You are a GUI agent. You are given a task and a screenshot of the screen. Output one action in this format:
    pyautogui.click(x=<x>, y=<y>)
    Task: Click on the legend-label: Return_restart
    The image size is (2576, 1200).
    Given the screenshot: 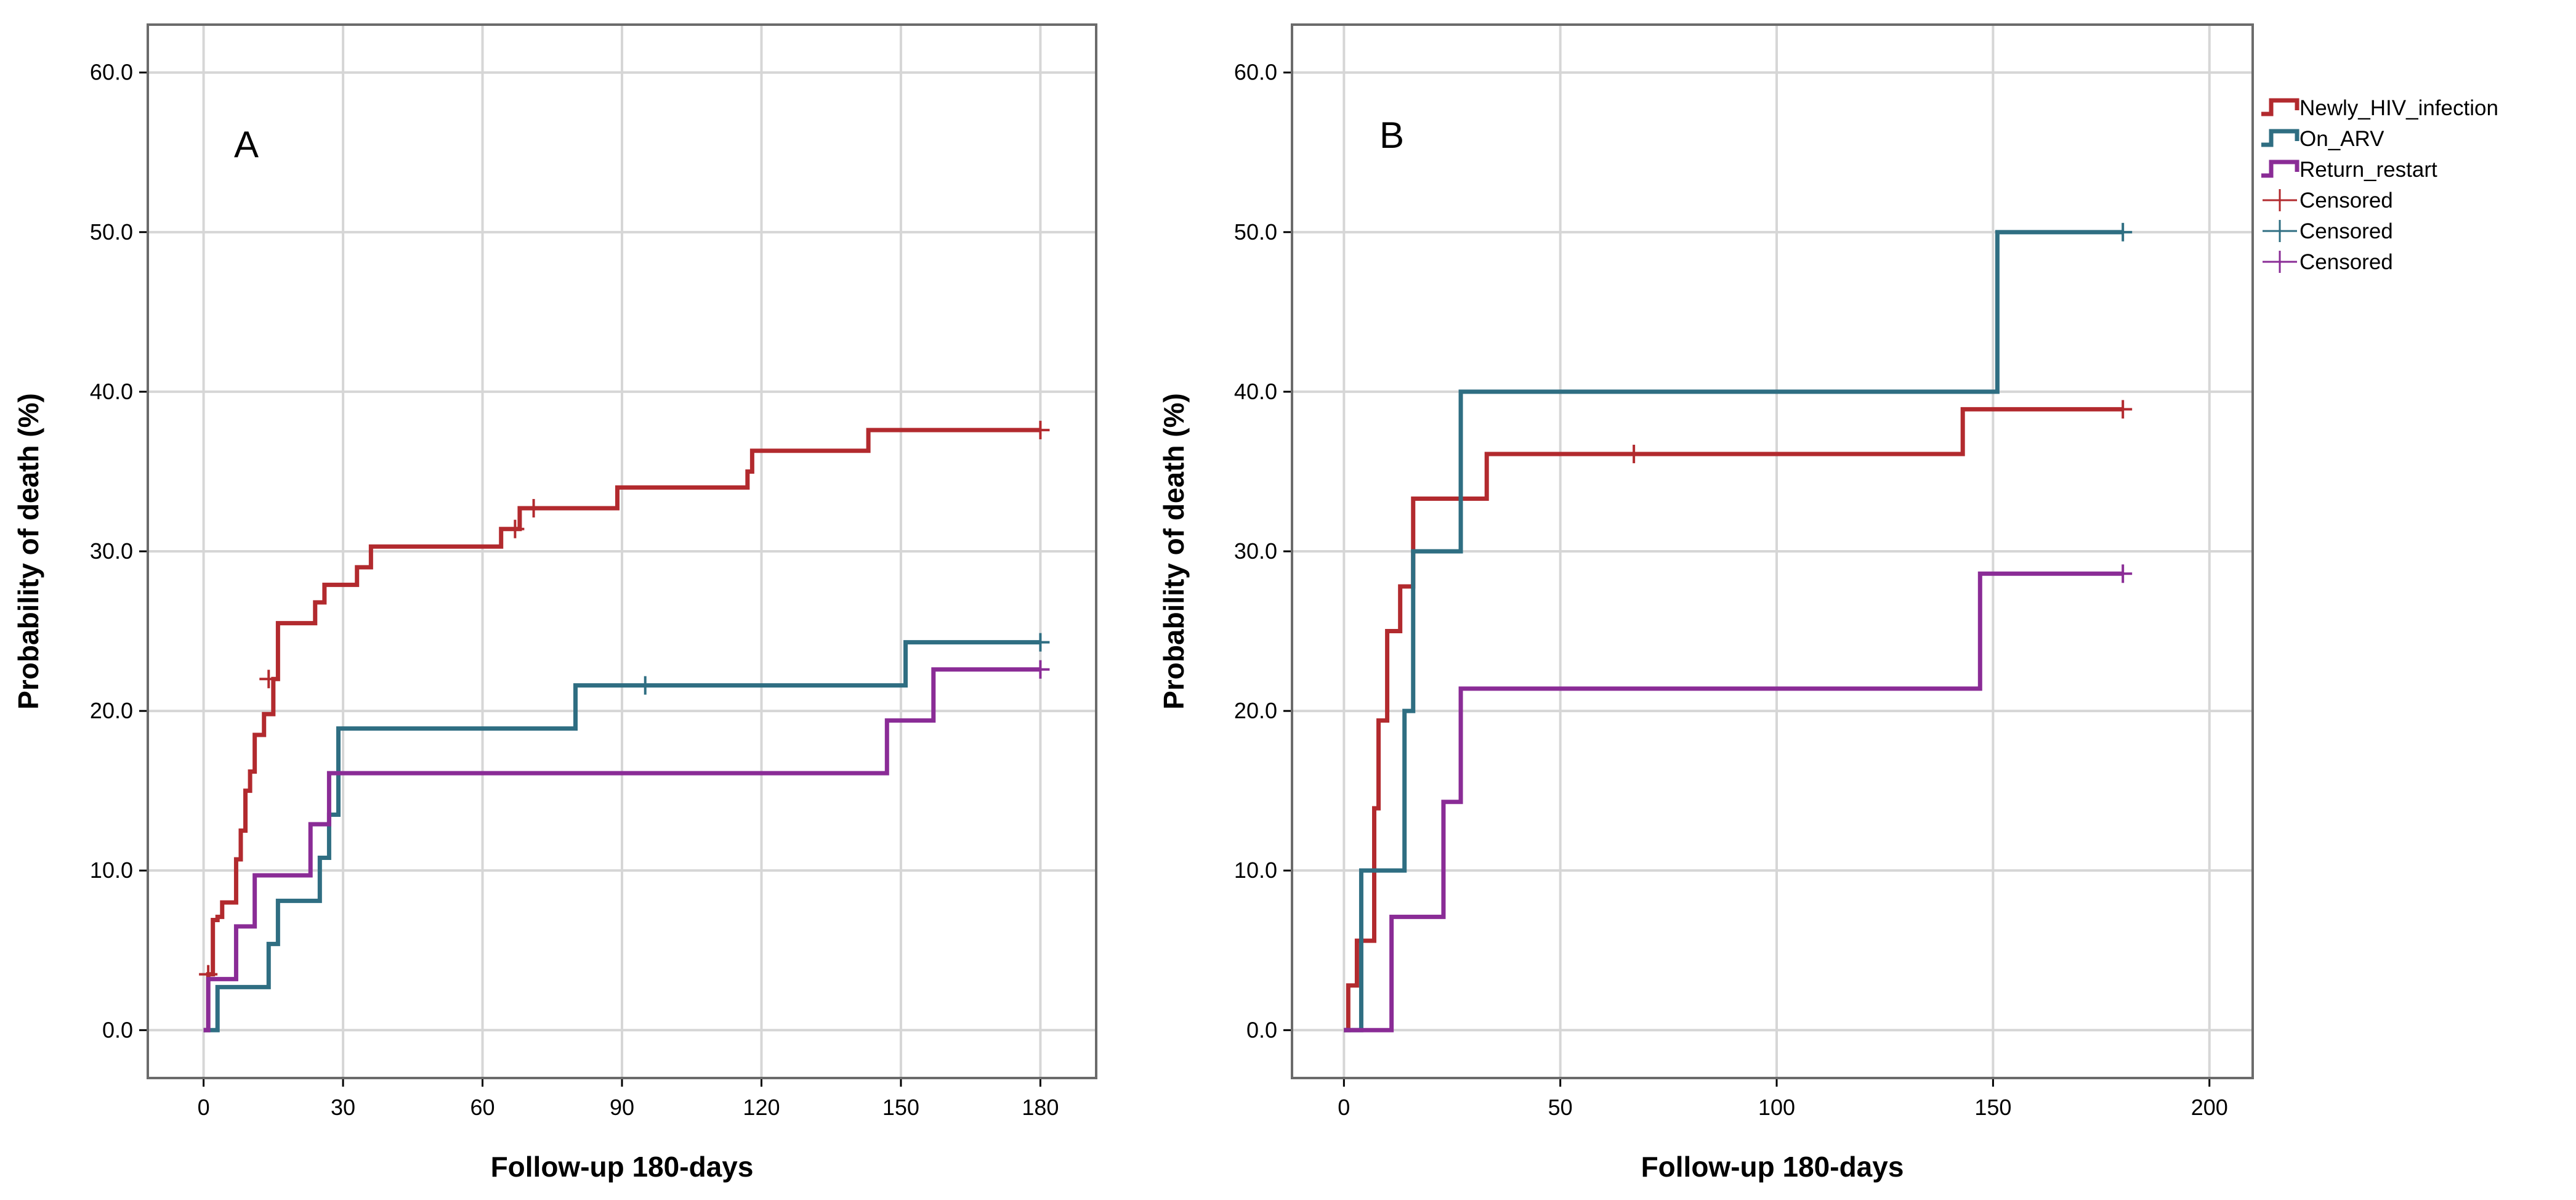 What is the action you would take?
    pyautogui.click(x=2368, y=170)
    